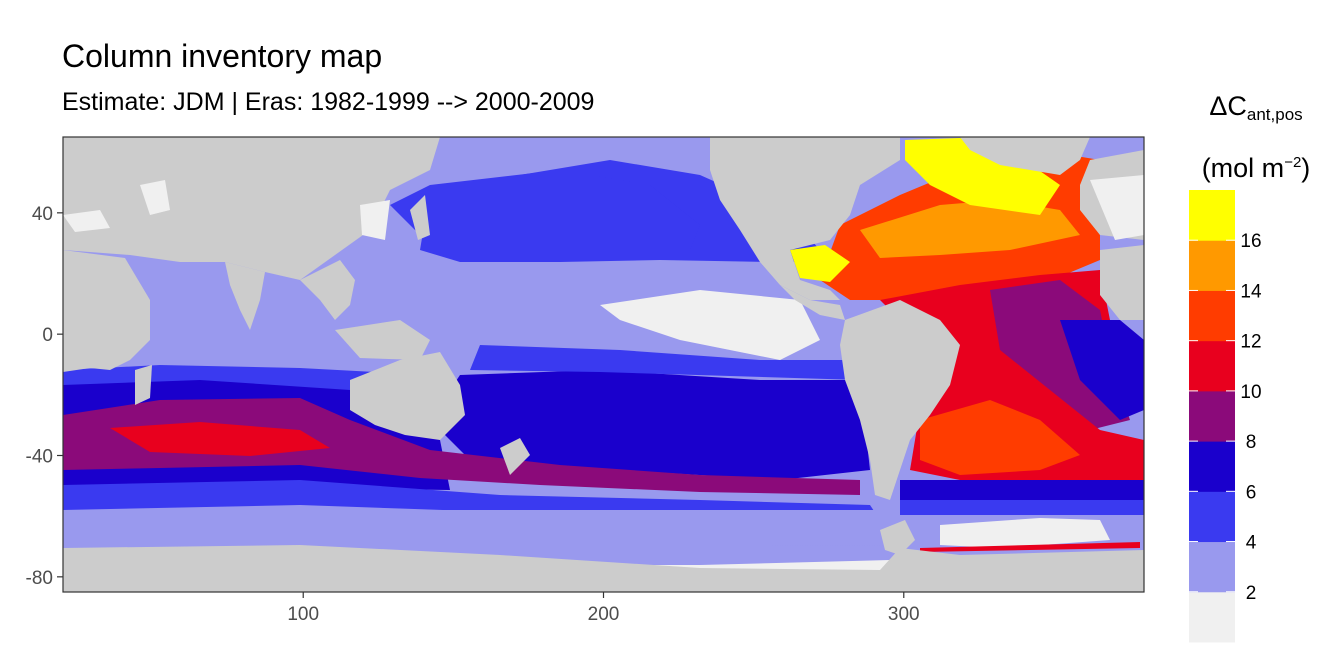 This screenshot has width=1344, height=672. What do you see at coordinates (603, 568) in the screenshot?
I see `land-antarctica` at bounding box center [603, 568].